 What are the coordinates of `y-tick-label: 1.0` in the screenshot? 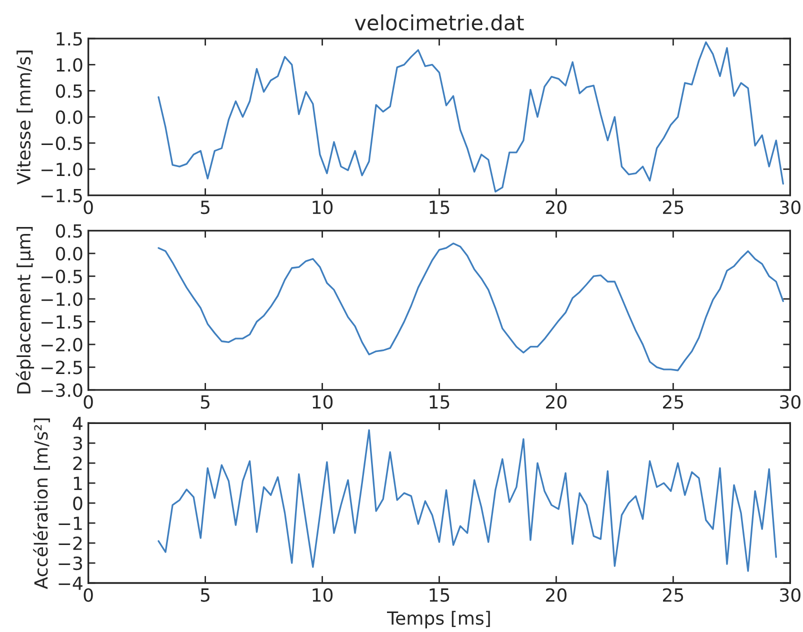 It's located at (69, 65).